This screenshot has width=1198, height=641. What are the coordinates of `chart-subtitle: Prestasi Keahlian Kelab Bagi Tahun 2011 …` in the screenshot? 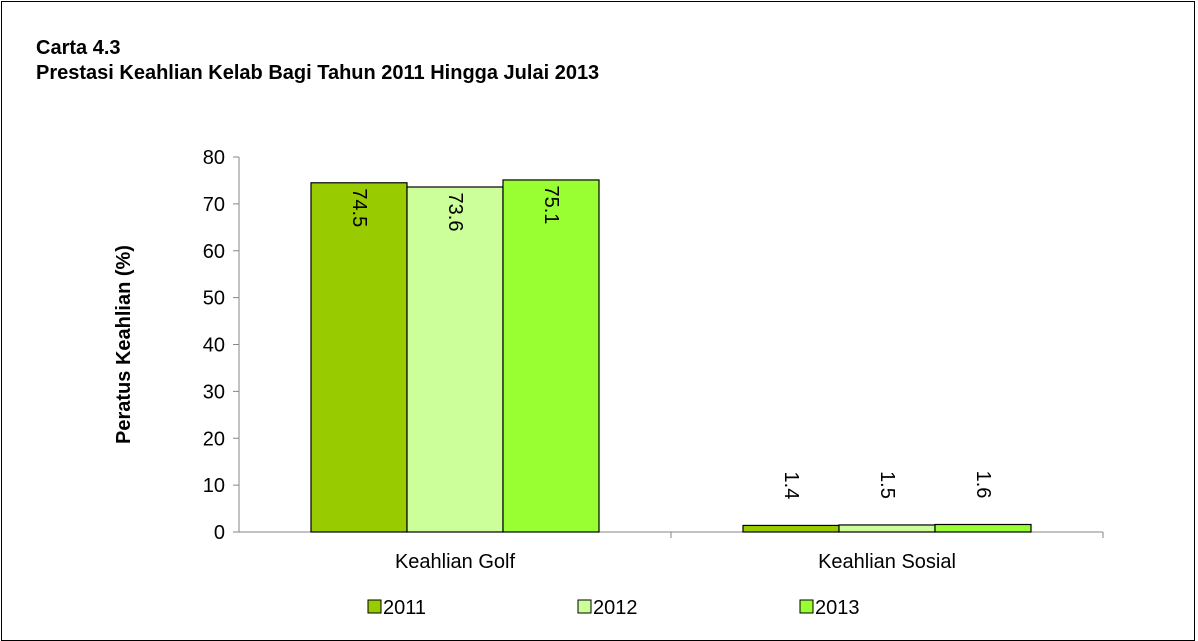 It's located at (318, 73).